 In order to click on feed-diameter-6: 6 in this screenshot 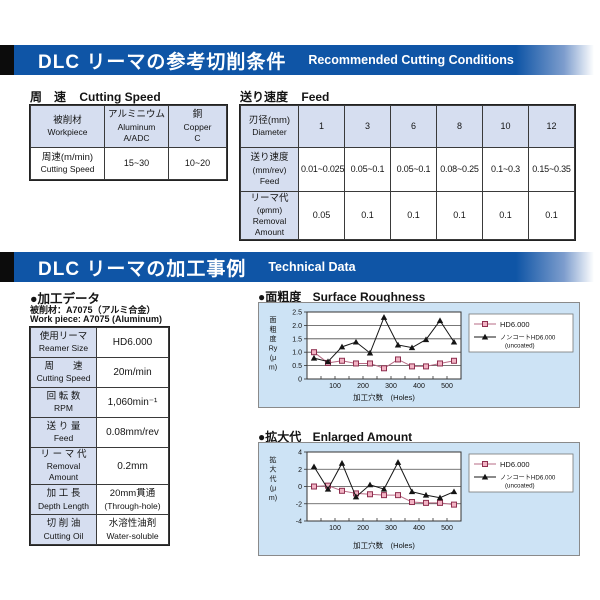, I will do `click(413, 126)`.